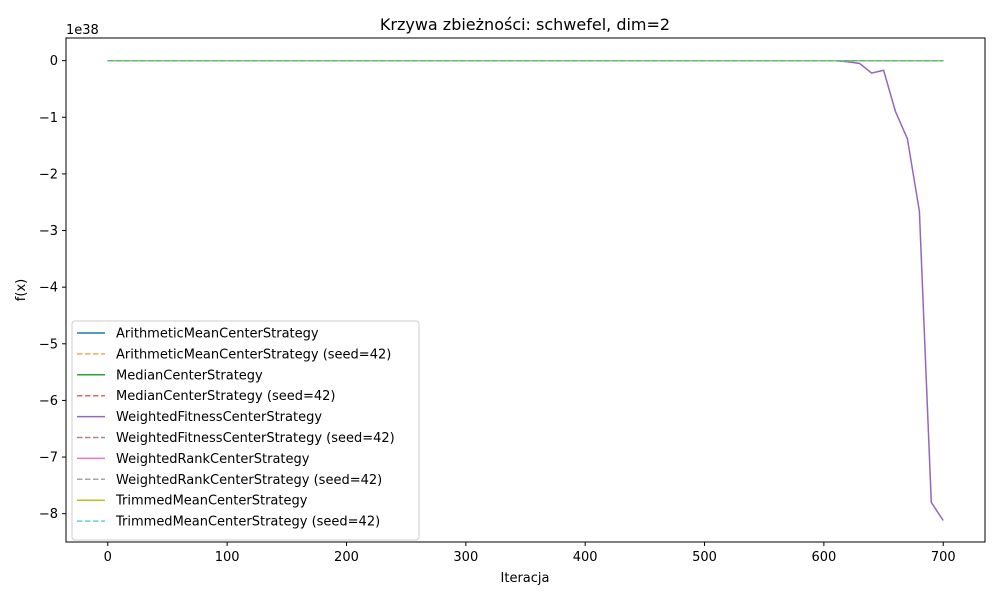 This screenshot has height=600, width=1000. What do you see at coordinates (54, 61) in the screenshot?
I see `y-tick-label: 0` at bounding box center [54, 61].